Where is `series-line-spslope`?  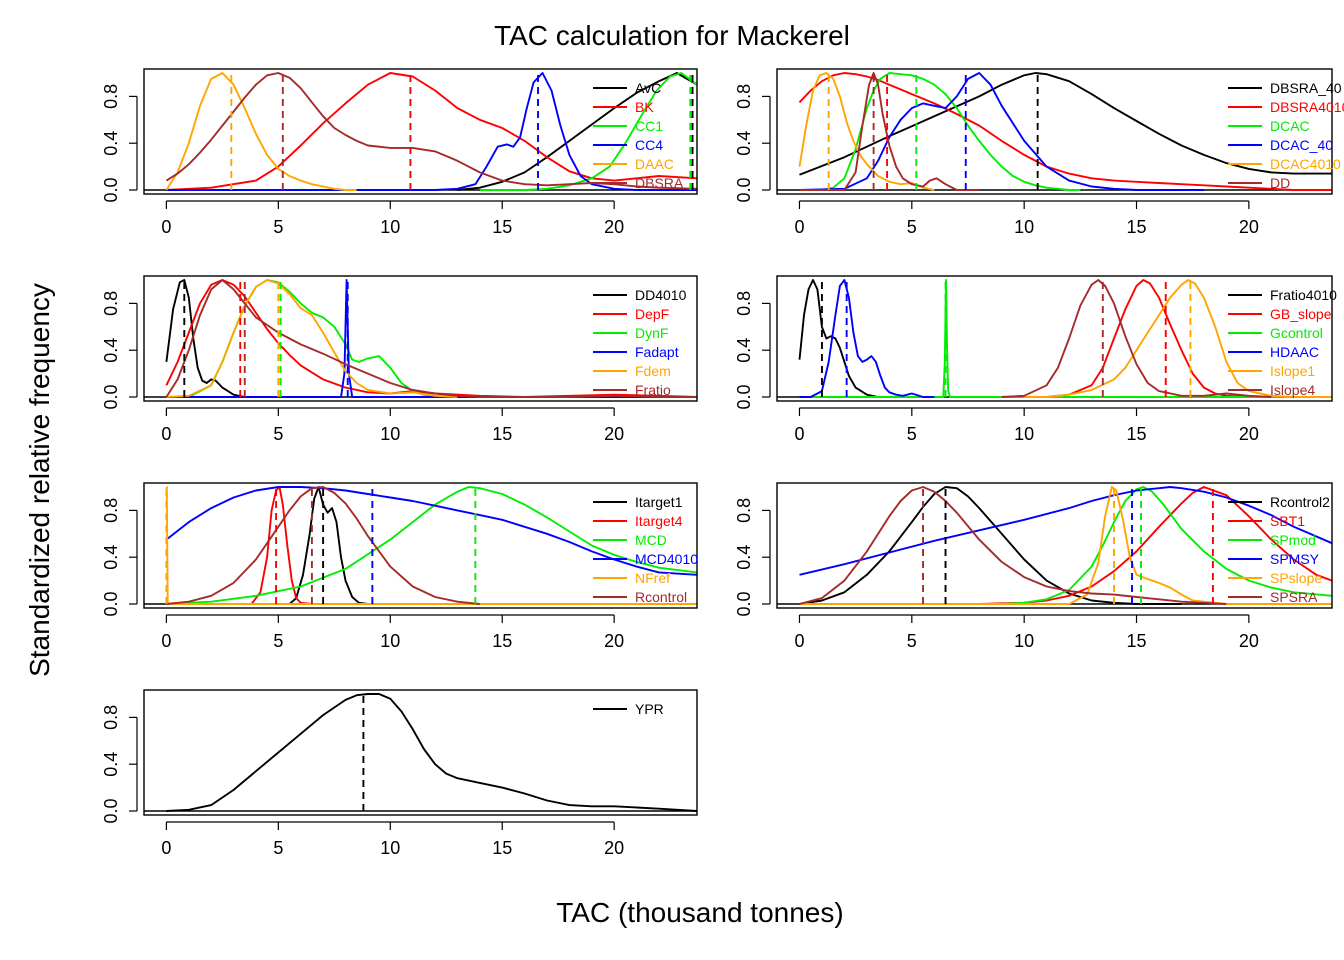 series-line-spslope is located at coordinates (1065, 545).